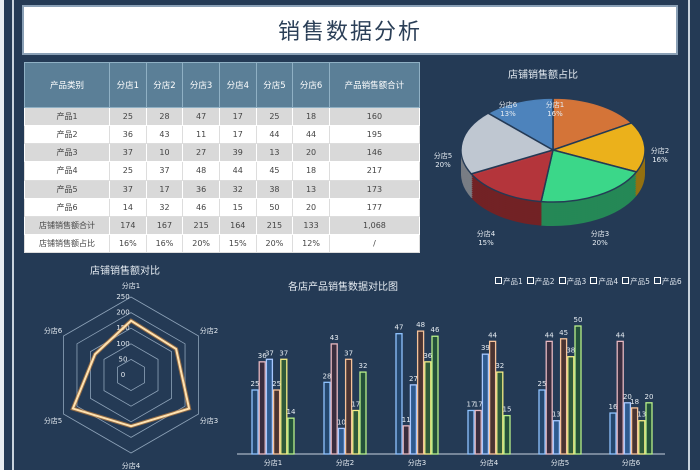 The width and height of the screenshot is (700, 470). What do you see at coordinates (164, 85) in the screenshot?
I see `column-header: 分店2` at bounding box center [164, 85].